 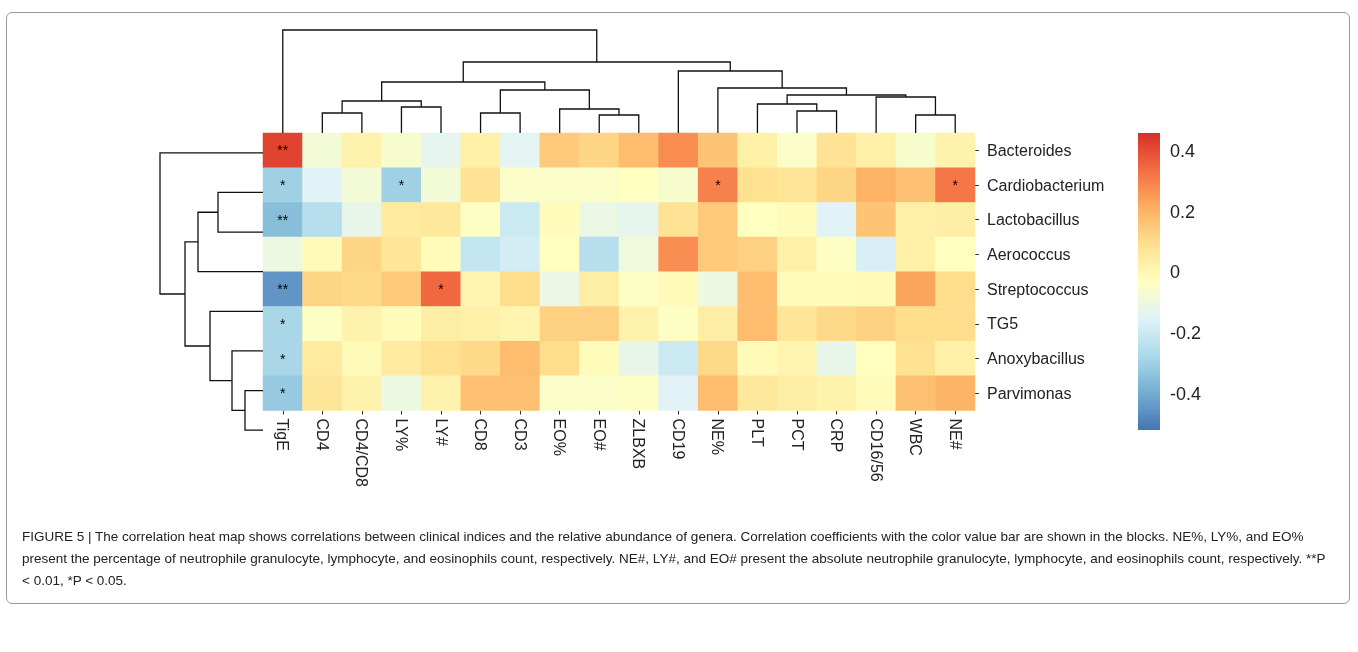 What do you see at coordinates (1183, 211) in the screenshot?
I see `color-bar-label: 0.2` at bounding box center [1183, 211].